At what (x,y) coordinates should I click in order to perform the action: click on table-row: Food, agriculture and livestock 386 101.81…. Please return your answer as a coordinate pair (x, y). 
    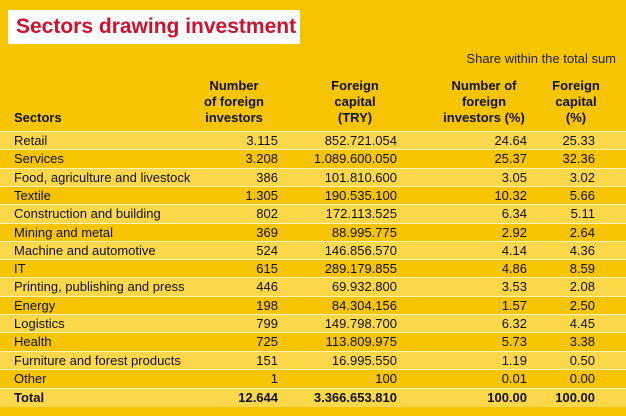
    Looking at the image, I should click on (313, 177).